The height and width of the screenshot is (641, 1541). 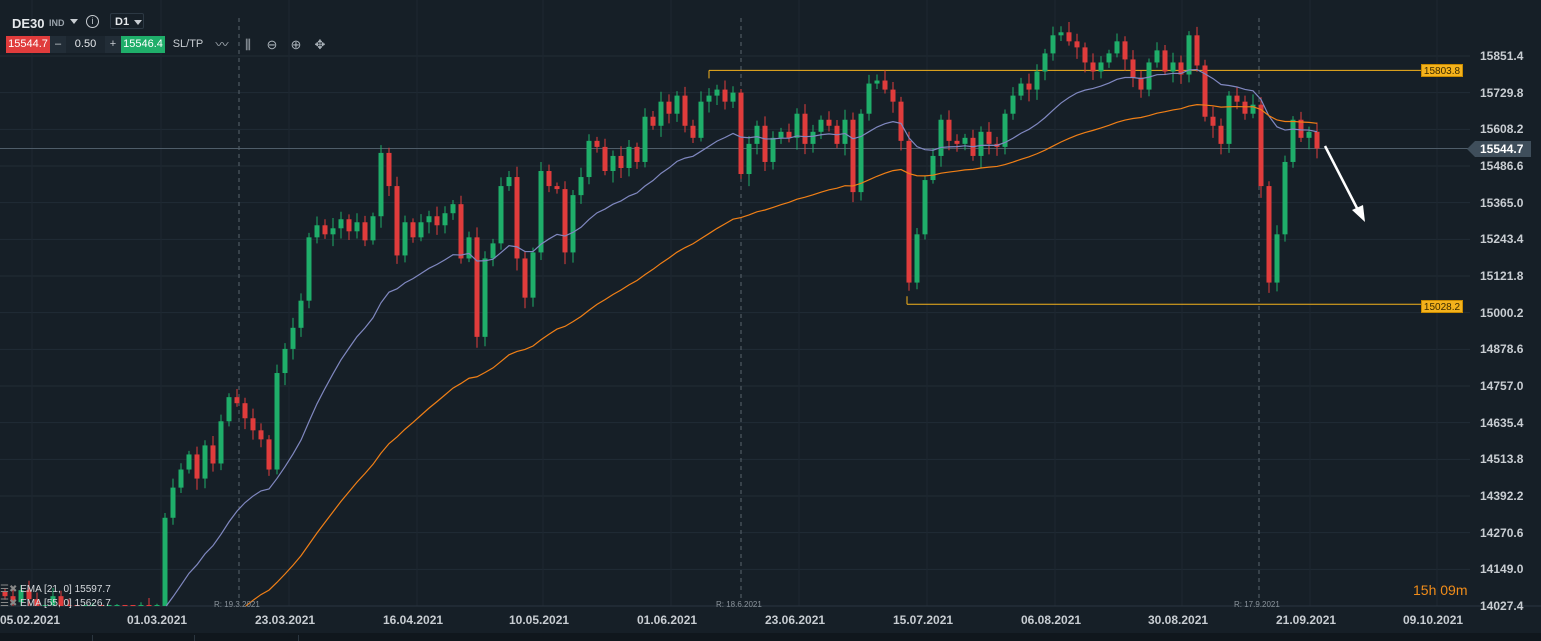 What do you see at coordinates (1502, 92) in the screenshot?
I see `price-tick-label: 15729.8` at bounding box center [1502, 92].